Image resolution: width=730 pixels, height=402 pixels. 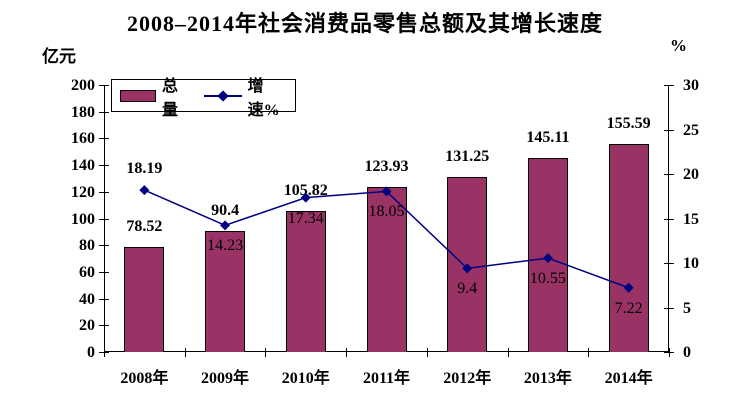 I want to click on y-axis-label-left: 160, so click(x=83, y=139).